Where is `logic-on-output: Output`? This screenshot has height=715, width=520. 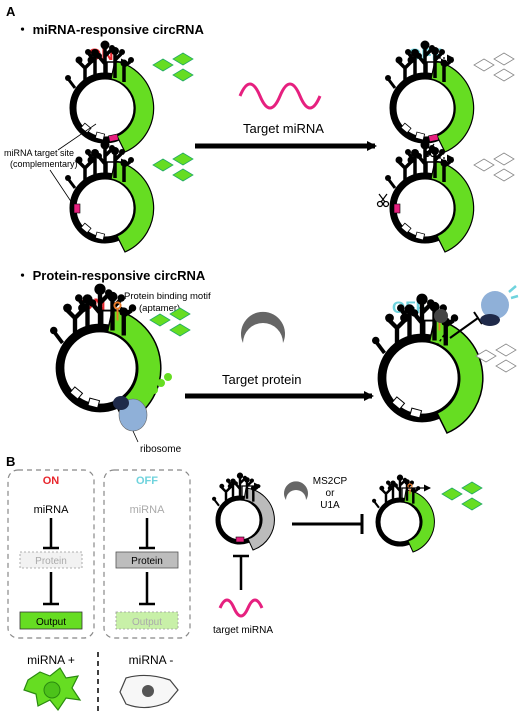
logic-on-output: Output is located at coordinates (51, 622).